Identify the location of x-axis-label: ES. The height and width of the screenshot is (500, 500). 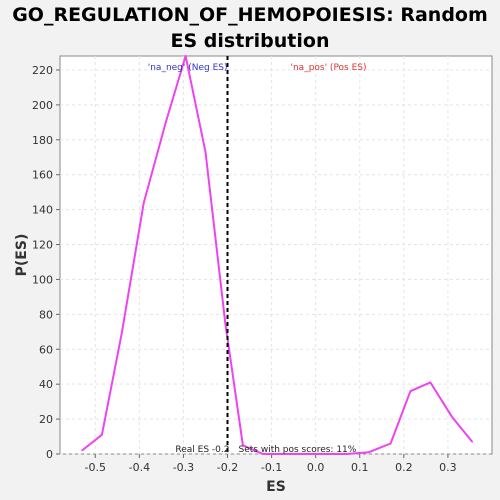
(276, 487).